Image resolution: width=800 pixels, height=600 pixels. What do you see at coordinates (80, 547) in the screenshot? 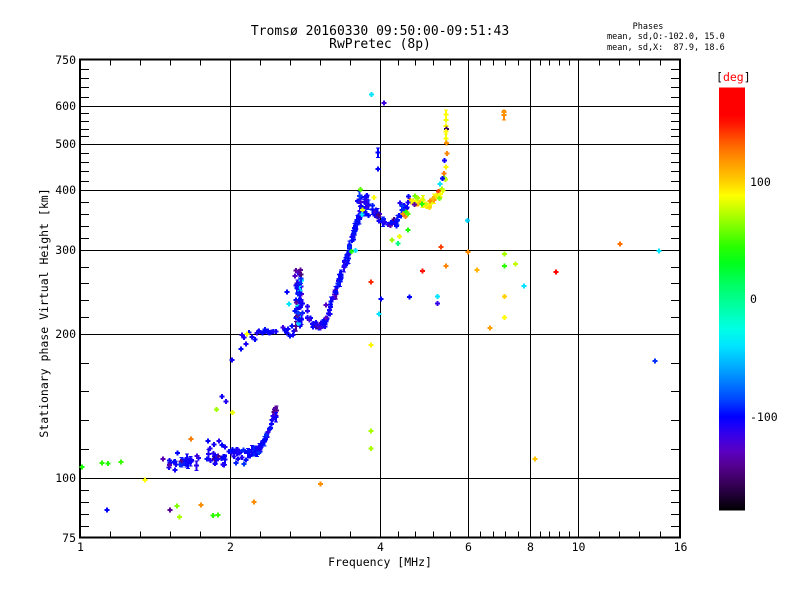
I see `x-tick-label: 1` at bounding box center [80, 547].